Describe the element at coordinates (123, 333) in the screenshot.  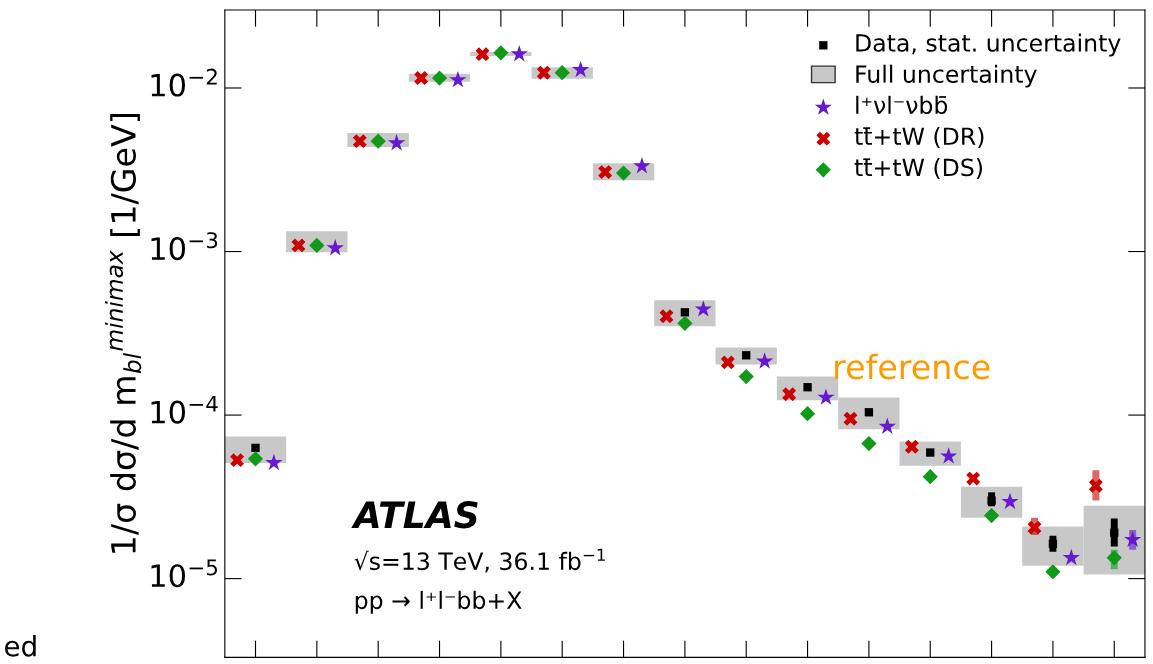
I see `y-axis-title: 1/σ dσ/d m$_{bl}$$^{minimax}$ [1/GeV]` at that location.